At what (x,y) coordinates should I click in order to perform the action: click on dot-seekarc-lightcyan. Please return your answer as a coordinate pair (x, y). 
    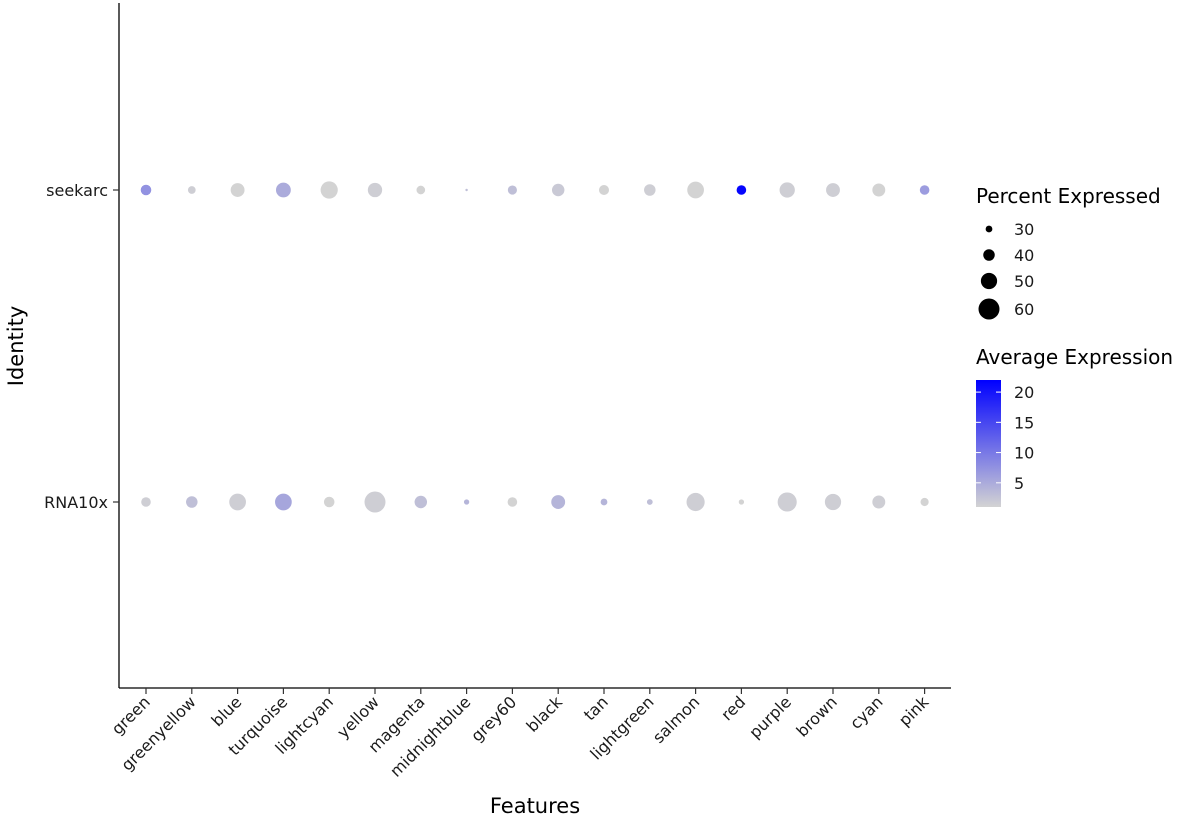
    Looking at the image, I should click on (329, 190).